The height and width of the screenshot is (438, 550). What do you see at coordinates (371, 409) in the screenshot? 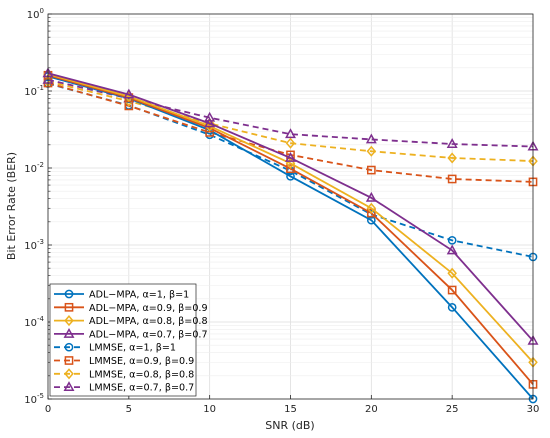
I see `x-tick-label: 20` at bounding box center [371, 409].